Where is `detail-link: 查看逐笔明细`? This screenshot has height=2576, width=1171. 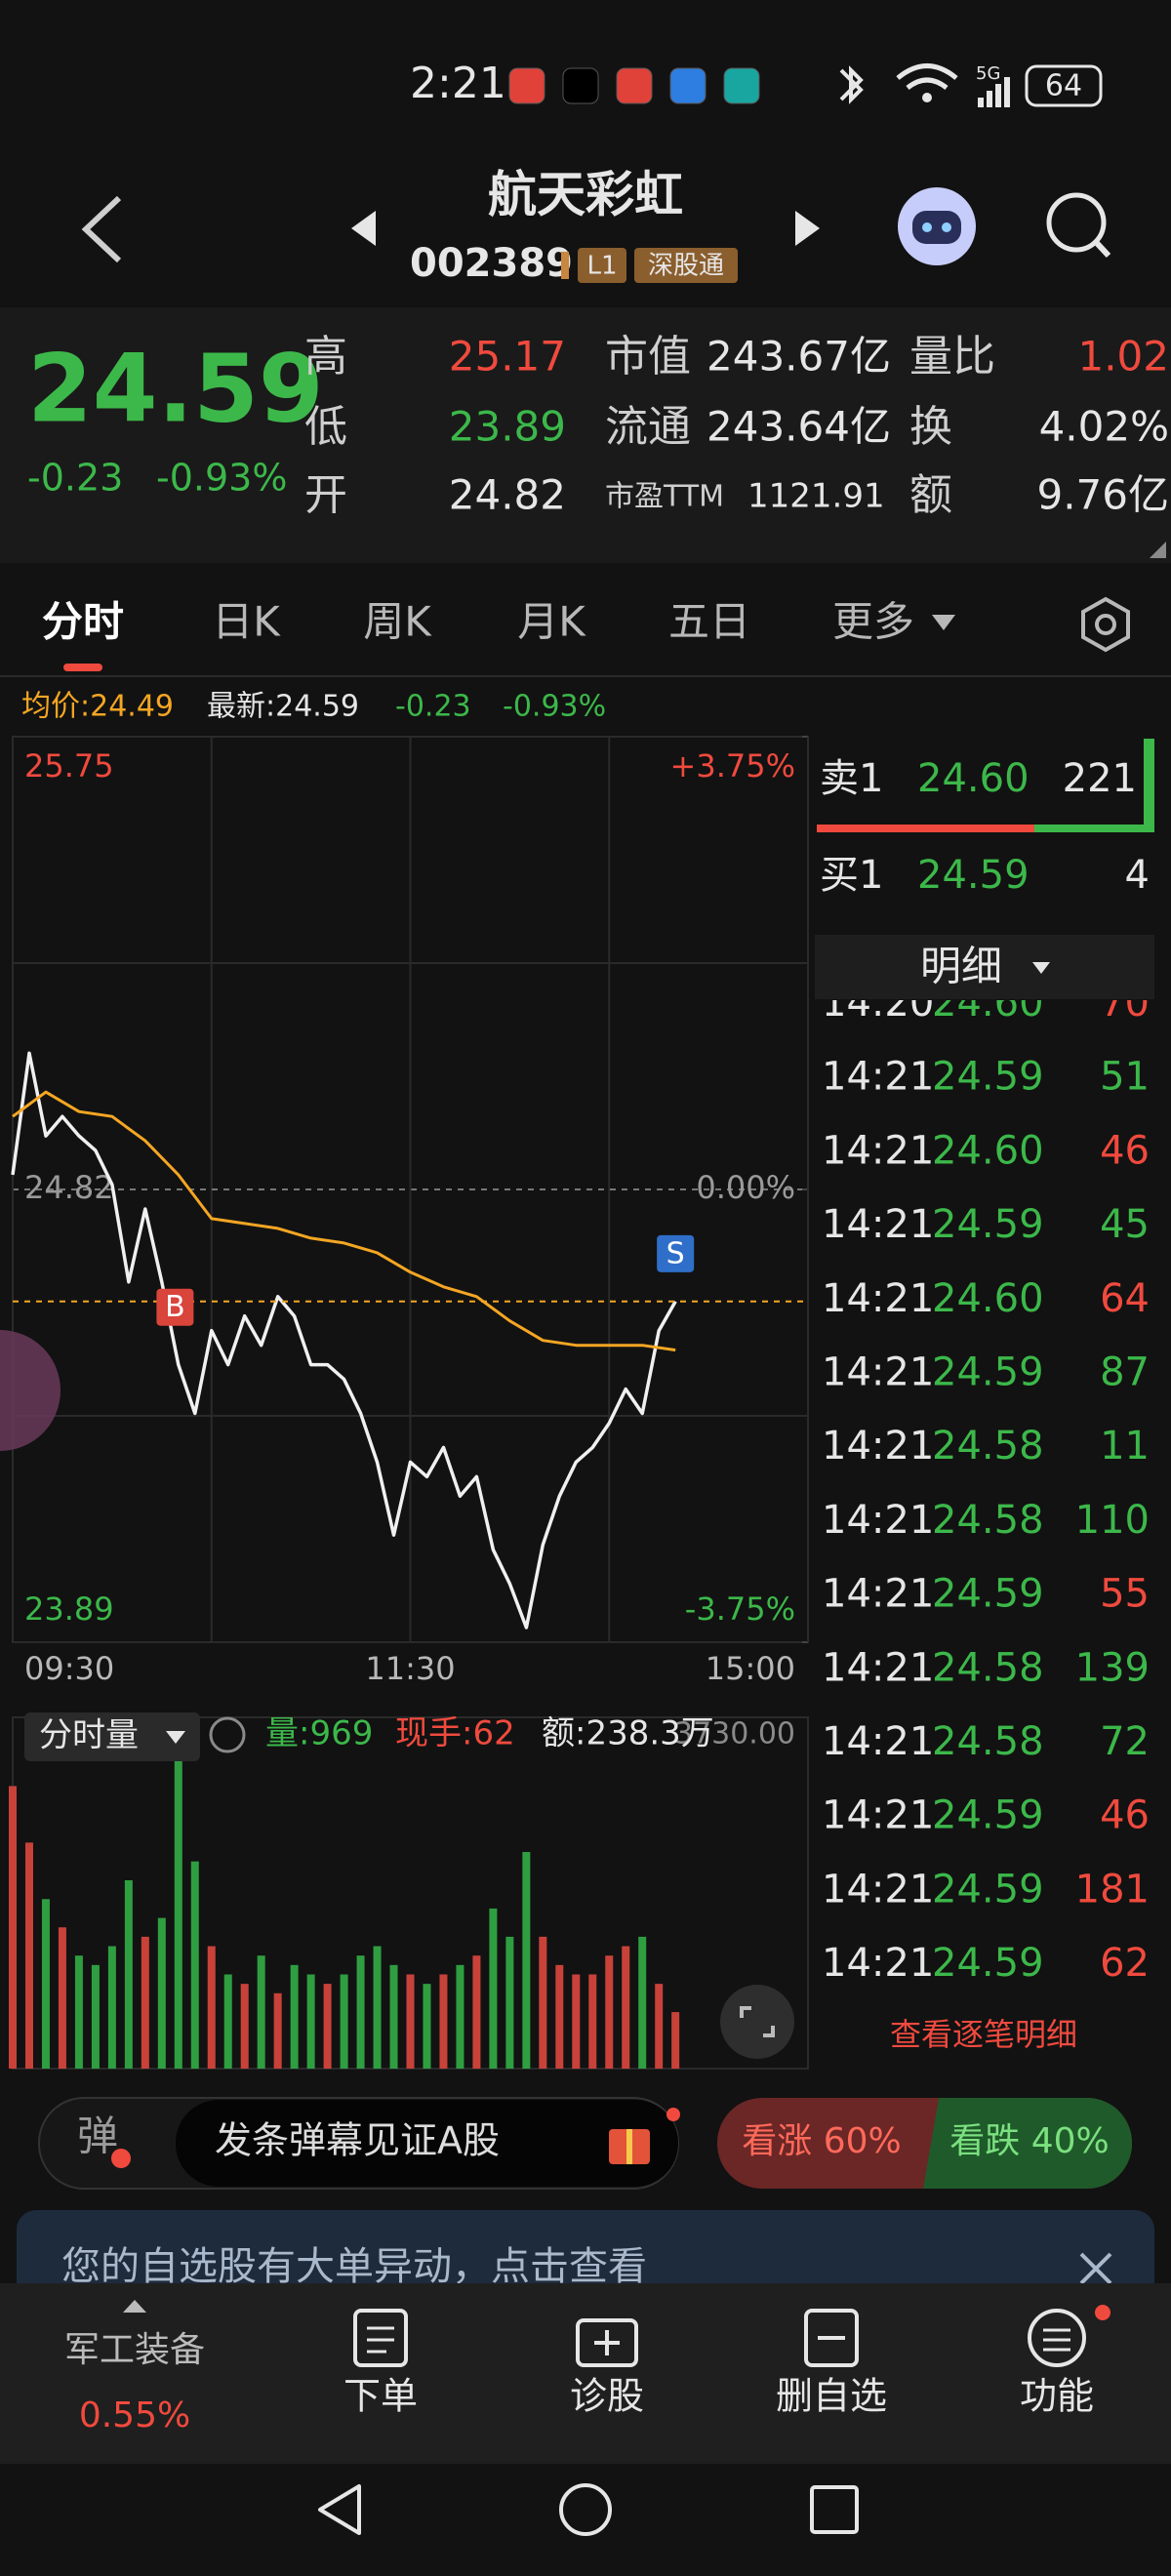 detail-link: 查看逐笔明细 is located at coordinates (983, 2034).